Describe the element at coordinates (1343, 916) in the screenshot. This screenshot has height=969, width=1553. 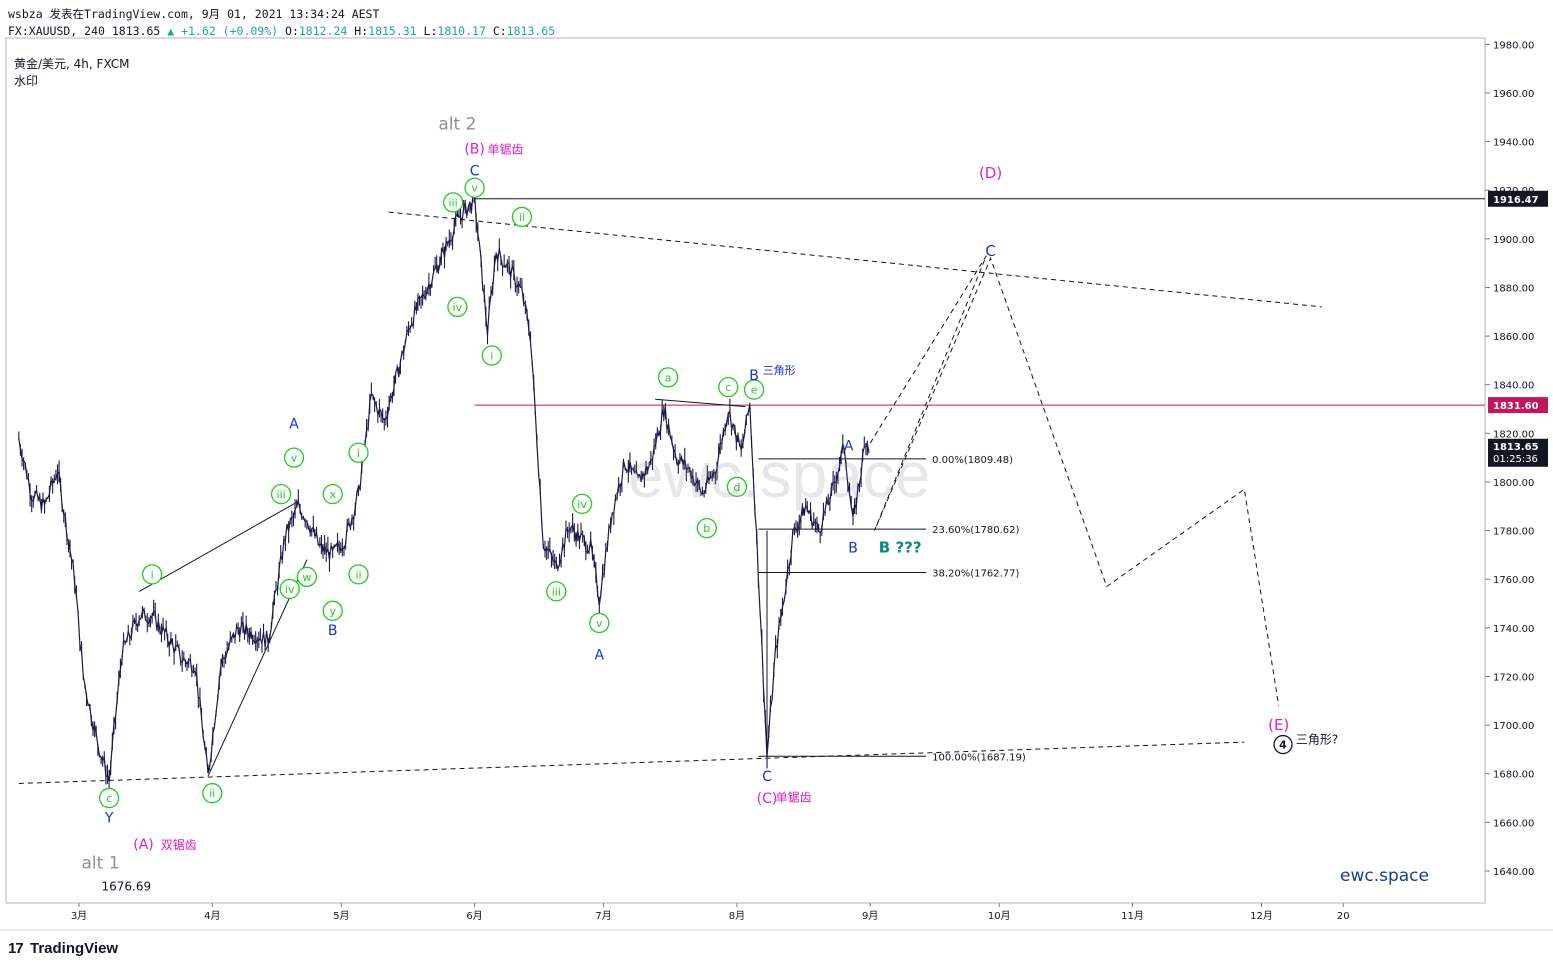
I see `x-tick-label: 20` at that location.